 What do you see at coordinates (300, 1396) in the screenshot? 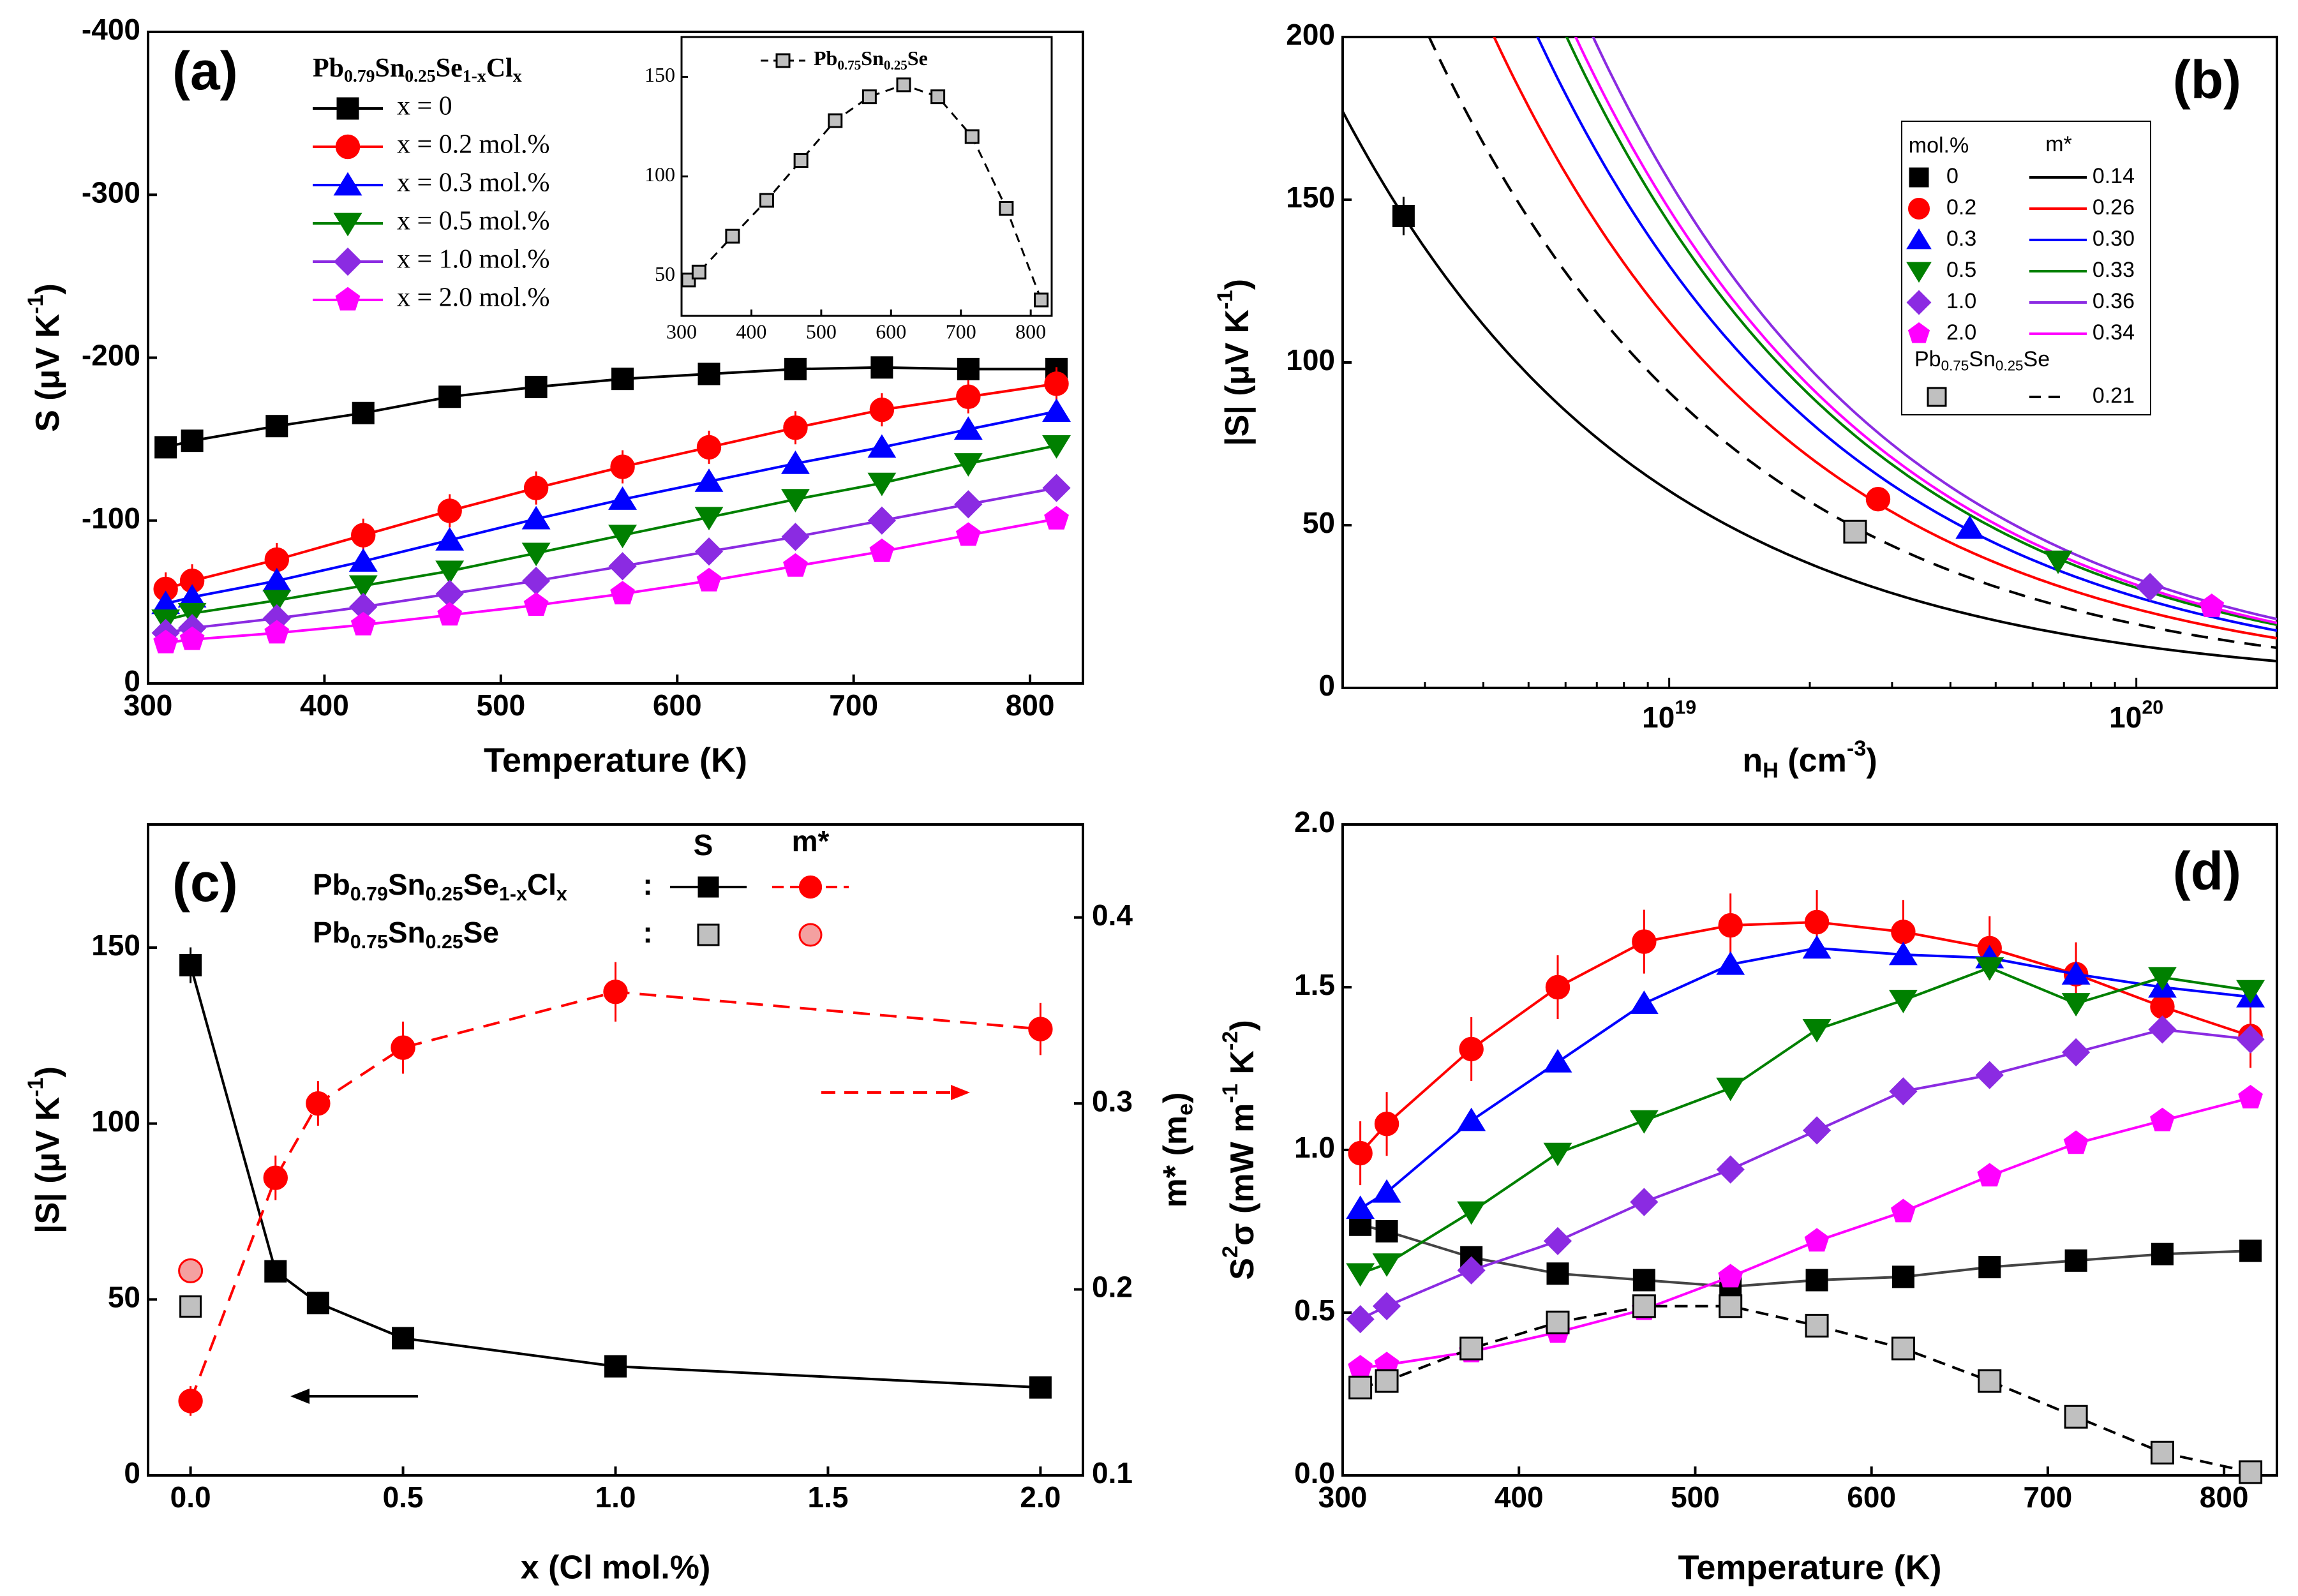
I see `arrow-left-head` at bounding box center [300, 1396].